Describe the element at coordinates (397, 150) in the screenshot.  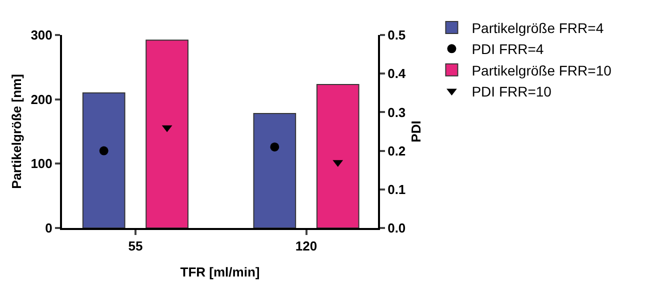
I see `y2-tick-label: 0.2` at that location.